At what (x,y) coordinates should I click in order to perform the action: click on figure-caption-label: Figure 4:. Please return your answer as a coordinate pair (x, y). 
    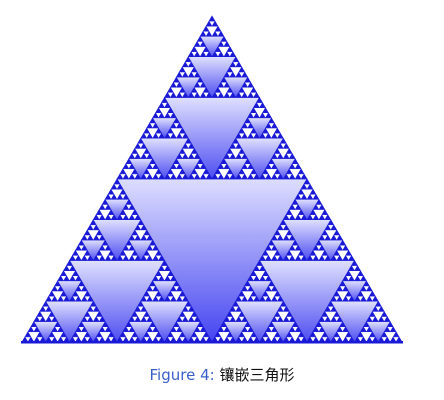
    Looking at the image, I should click on (182, 375).